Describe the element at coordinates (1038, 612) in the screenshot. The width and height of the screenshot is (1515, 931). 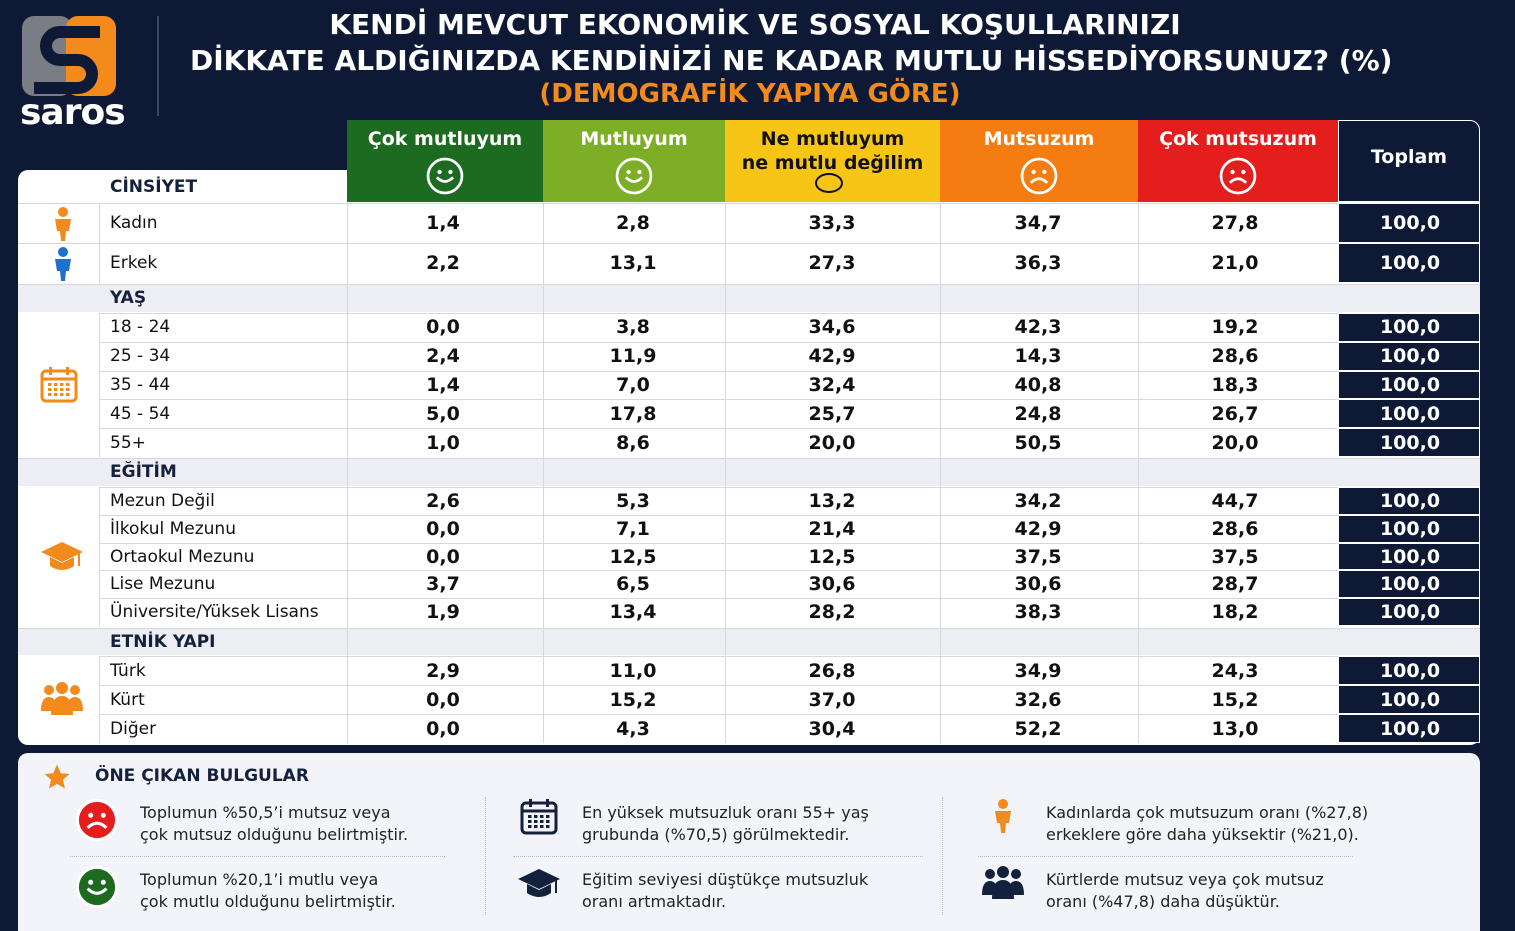
I see `cell-value: 38,3` at that location.